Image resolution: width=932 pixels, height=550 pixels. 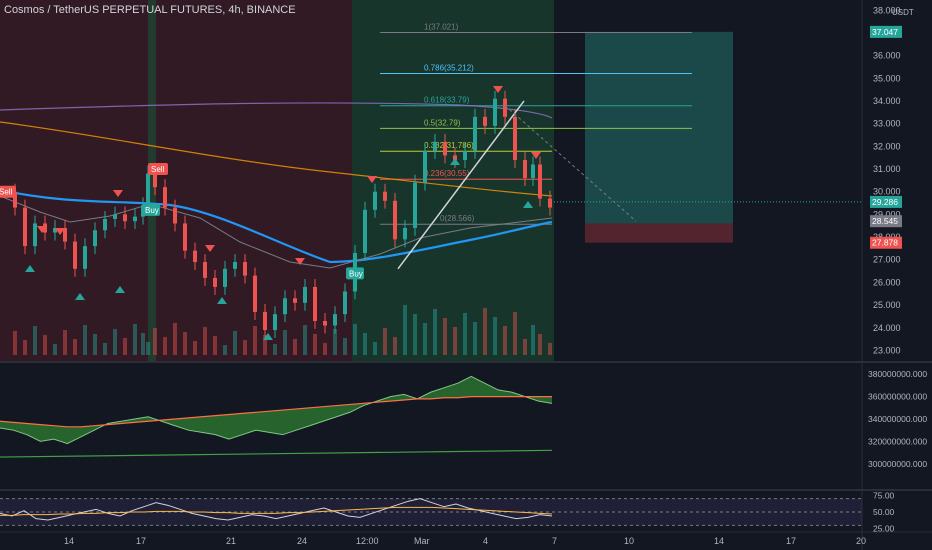 I want to click on oscillator-signal-line, so click(x=276, y=412).